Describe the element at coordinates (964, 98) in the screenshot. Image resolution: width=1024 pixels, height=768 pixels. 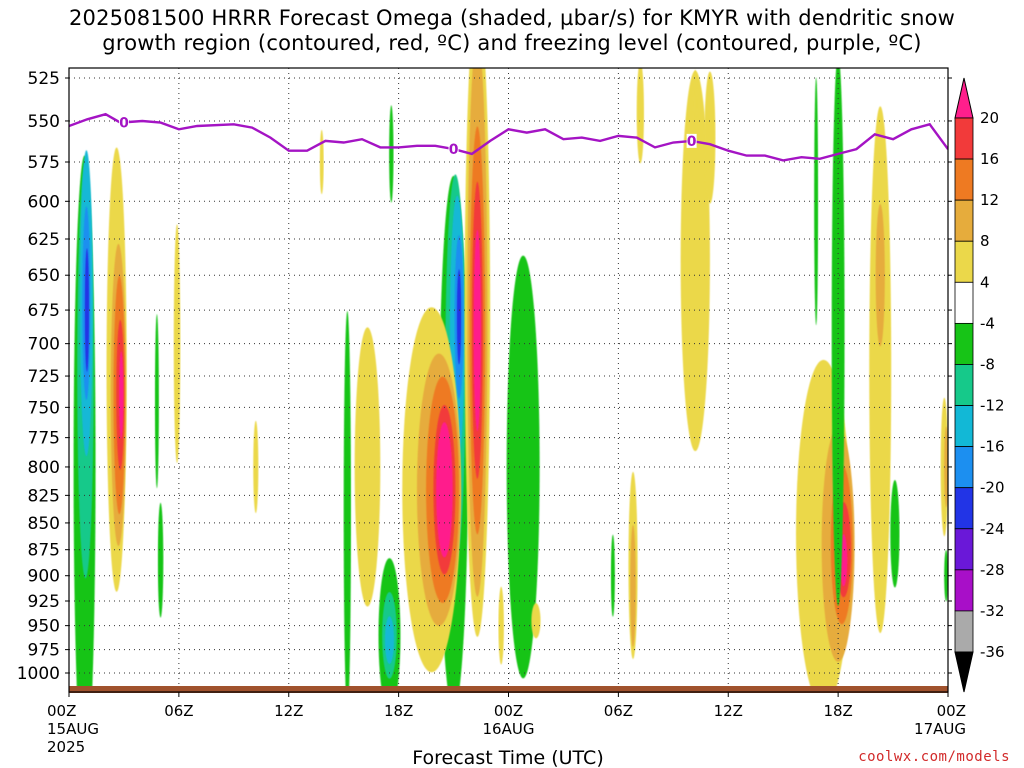
I see `colorbar-top-arrow` at that location.